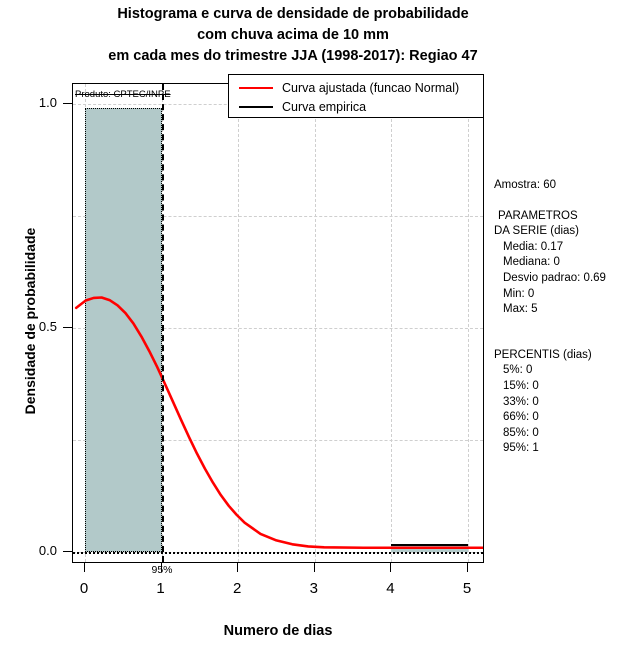  I want to click on x-tick-label-2: 2, so click(237, 588).